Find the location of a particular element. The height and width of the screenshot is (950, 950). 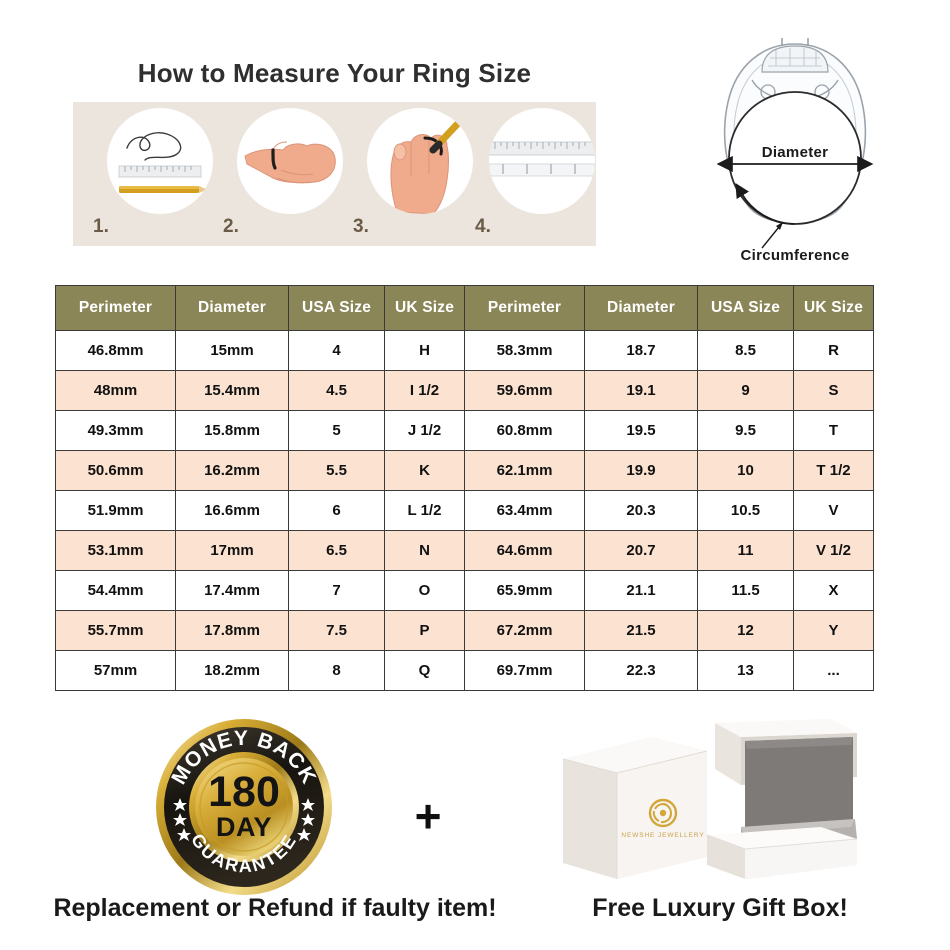

table-cell: 17mm is located at coordinates (232, 550).